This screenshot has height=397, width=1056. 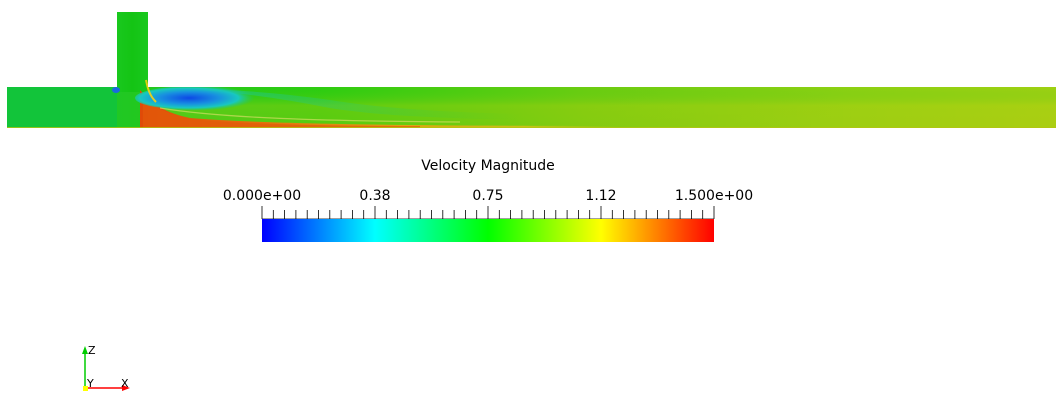 What do you see at coordinates (106, 367) in the screenshot?
I see `orientation-axes: Z X Y` at bounding box center [106, 367].